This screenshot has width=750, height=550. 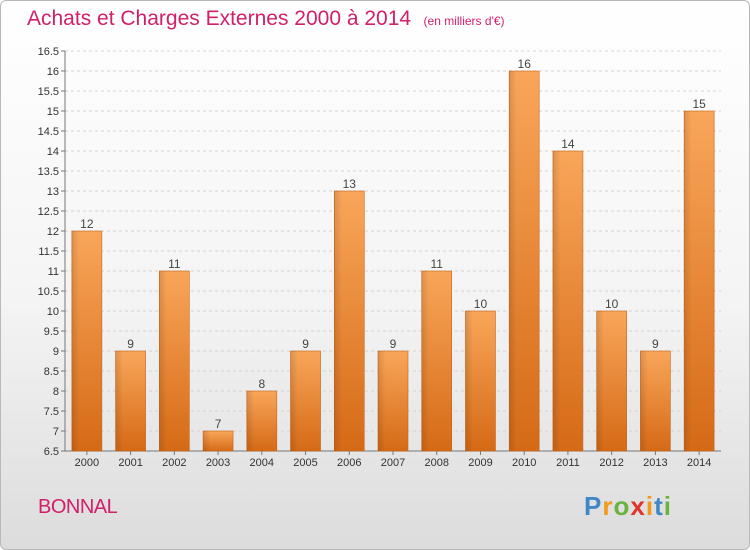 I want to click on data-label: 8, so click(x=261, y=384).